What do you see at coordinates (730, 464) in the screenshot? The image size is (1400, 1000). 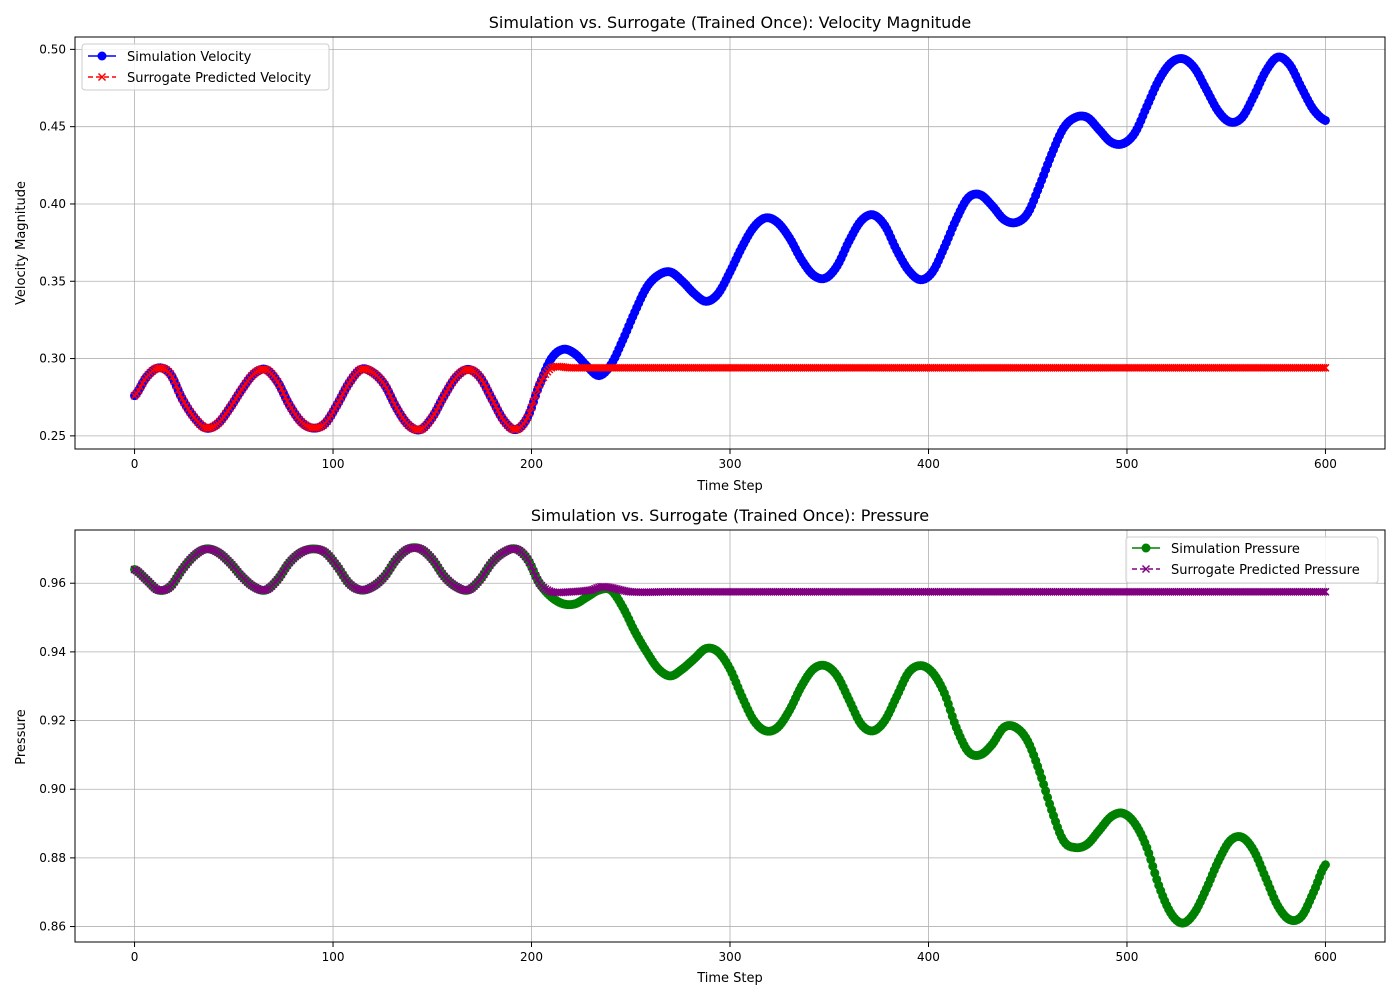 I see `velocity-x-tick-label: 300` at bounding box center [730, 464].